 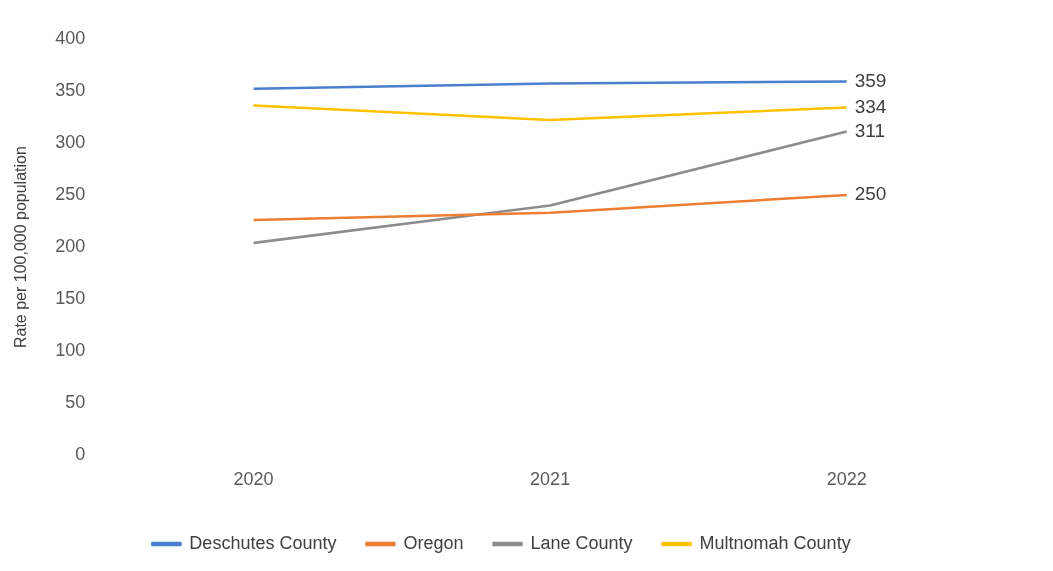 I want to click on y-tick-label: 250, so click(x=70, y=193).